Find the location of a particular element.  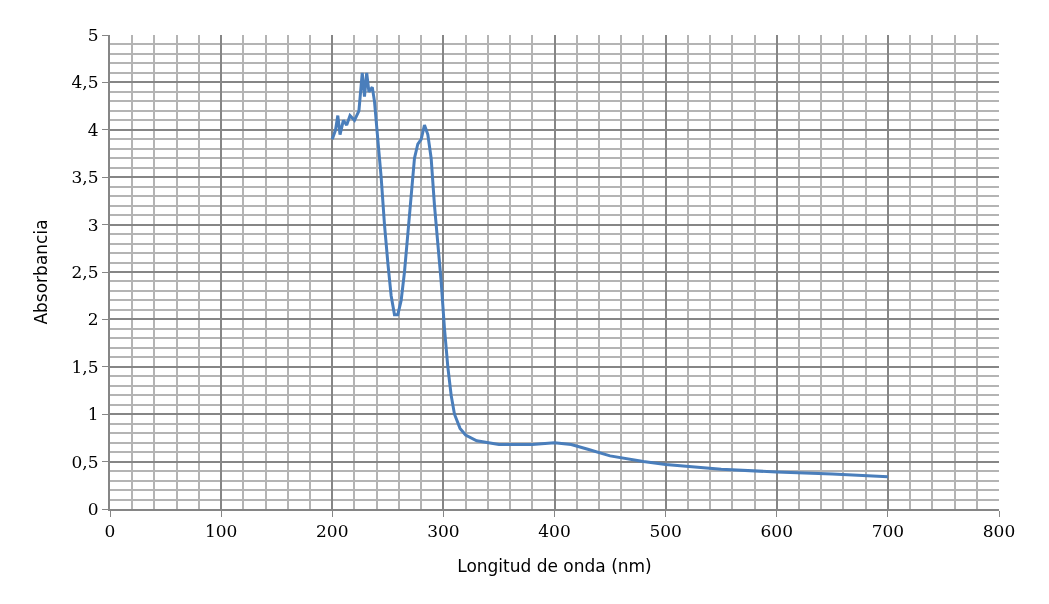

y-tick-label: 3 is located at coordinates (93, 224).